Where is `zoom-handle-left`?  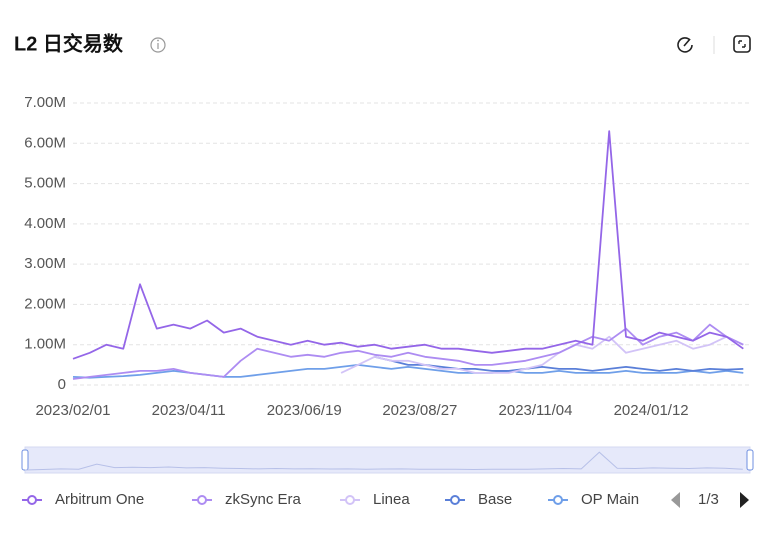 zoom-handle-left is located at coordinates (25, 460).